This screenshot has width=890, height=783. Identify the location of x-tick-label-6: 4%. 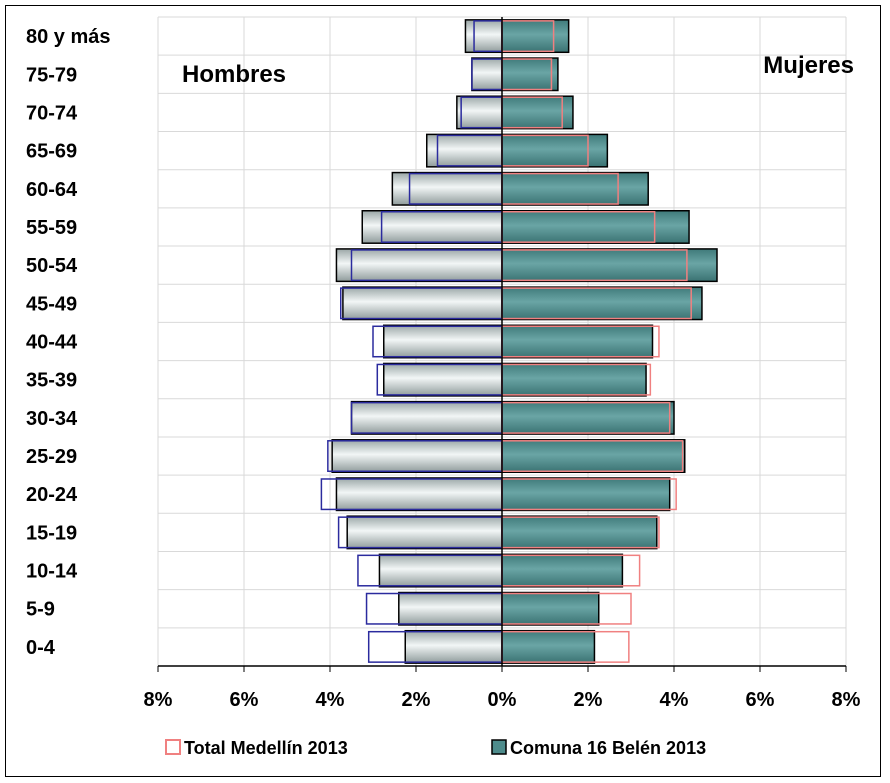
(674, 700).